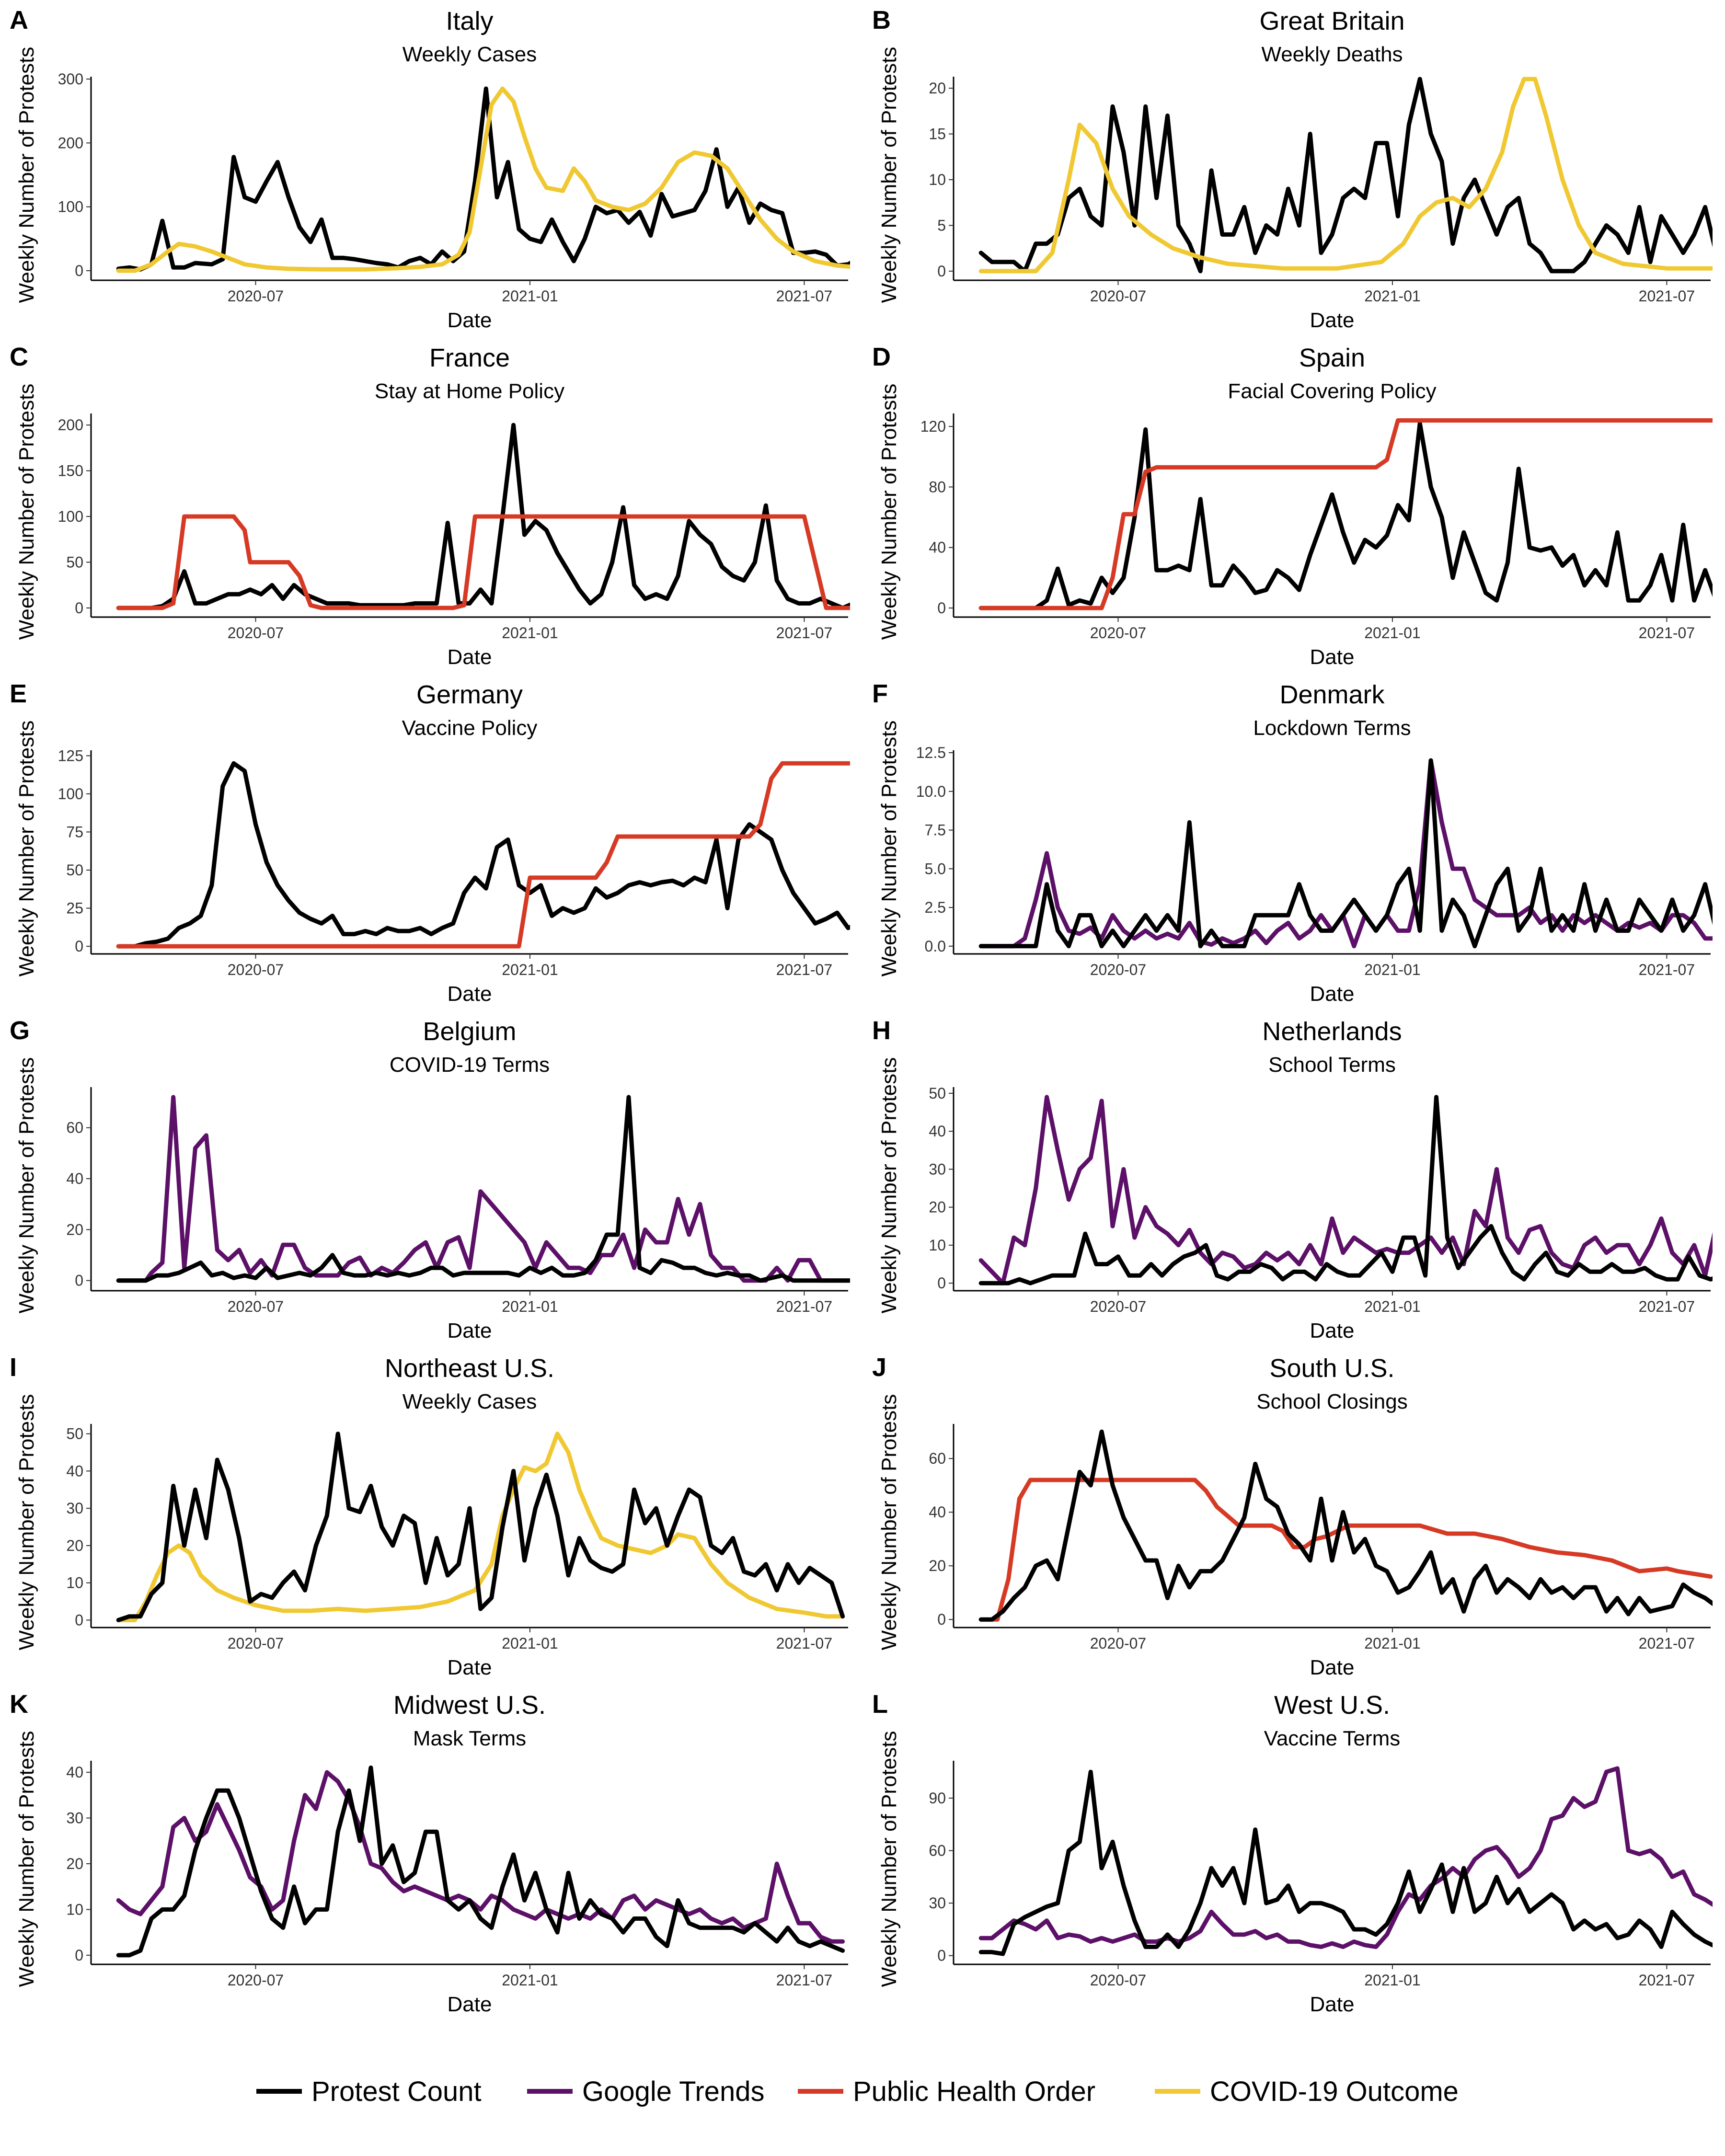  Describe the element at coordinates (673, 2091) in the screenshot. I see `legend-label: Google Trends` at that location.